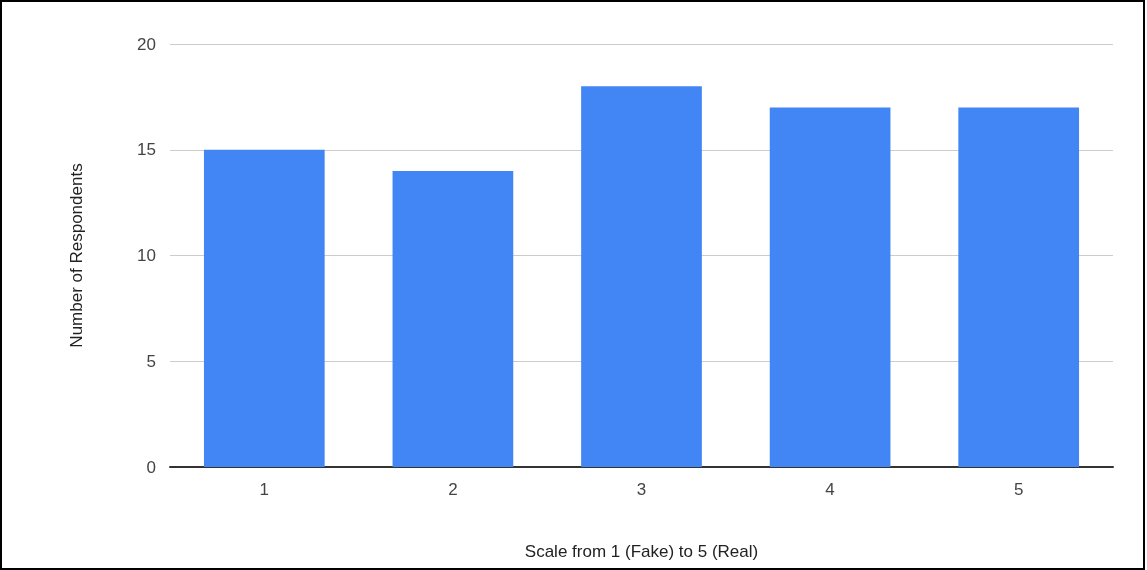 The height and width of the screenshot is (570, 1147). Describe the element at coordinates (641, 489) in the screenshot. I see `x-tick-label: 3` at that location.